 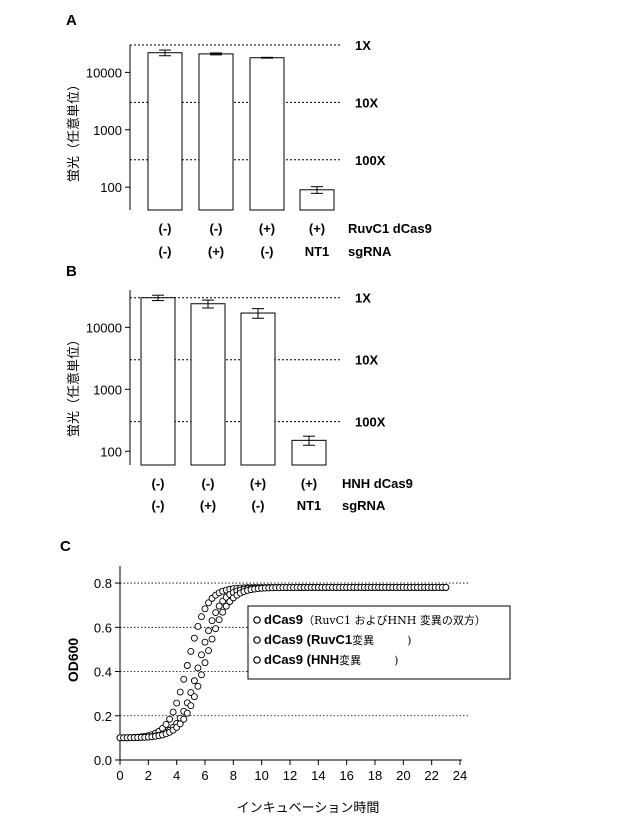 I want to click on x-tick-label: 4, so click(x=176, y=775).